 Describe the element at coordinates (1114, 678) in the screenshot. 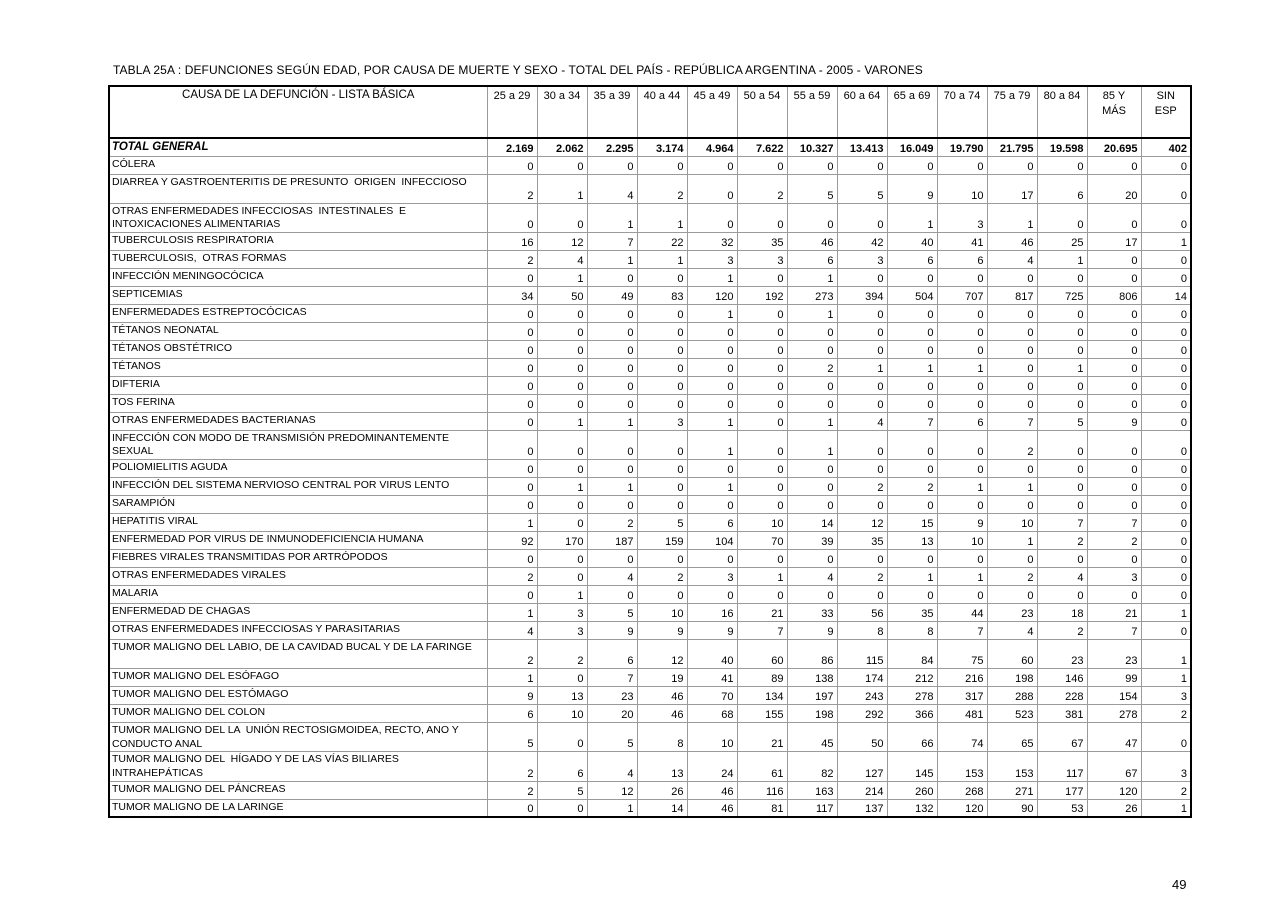

I see `value-cell: 99` at that location.